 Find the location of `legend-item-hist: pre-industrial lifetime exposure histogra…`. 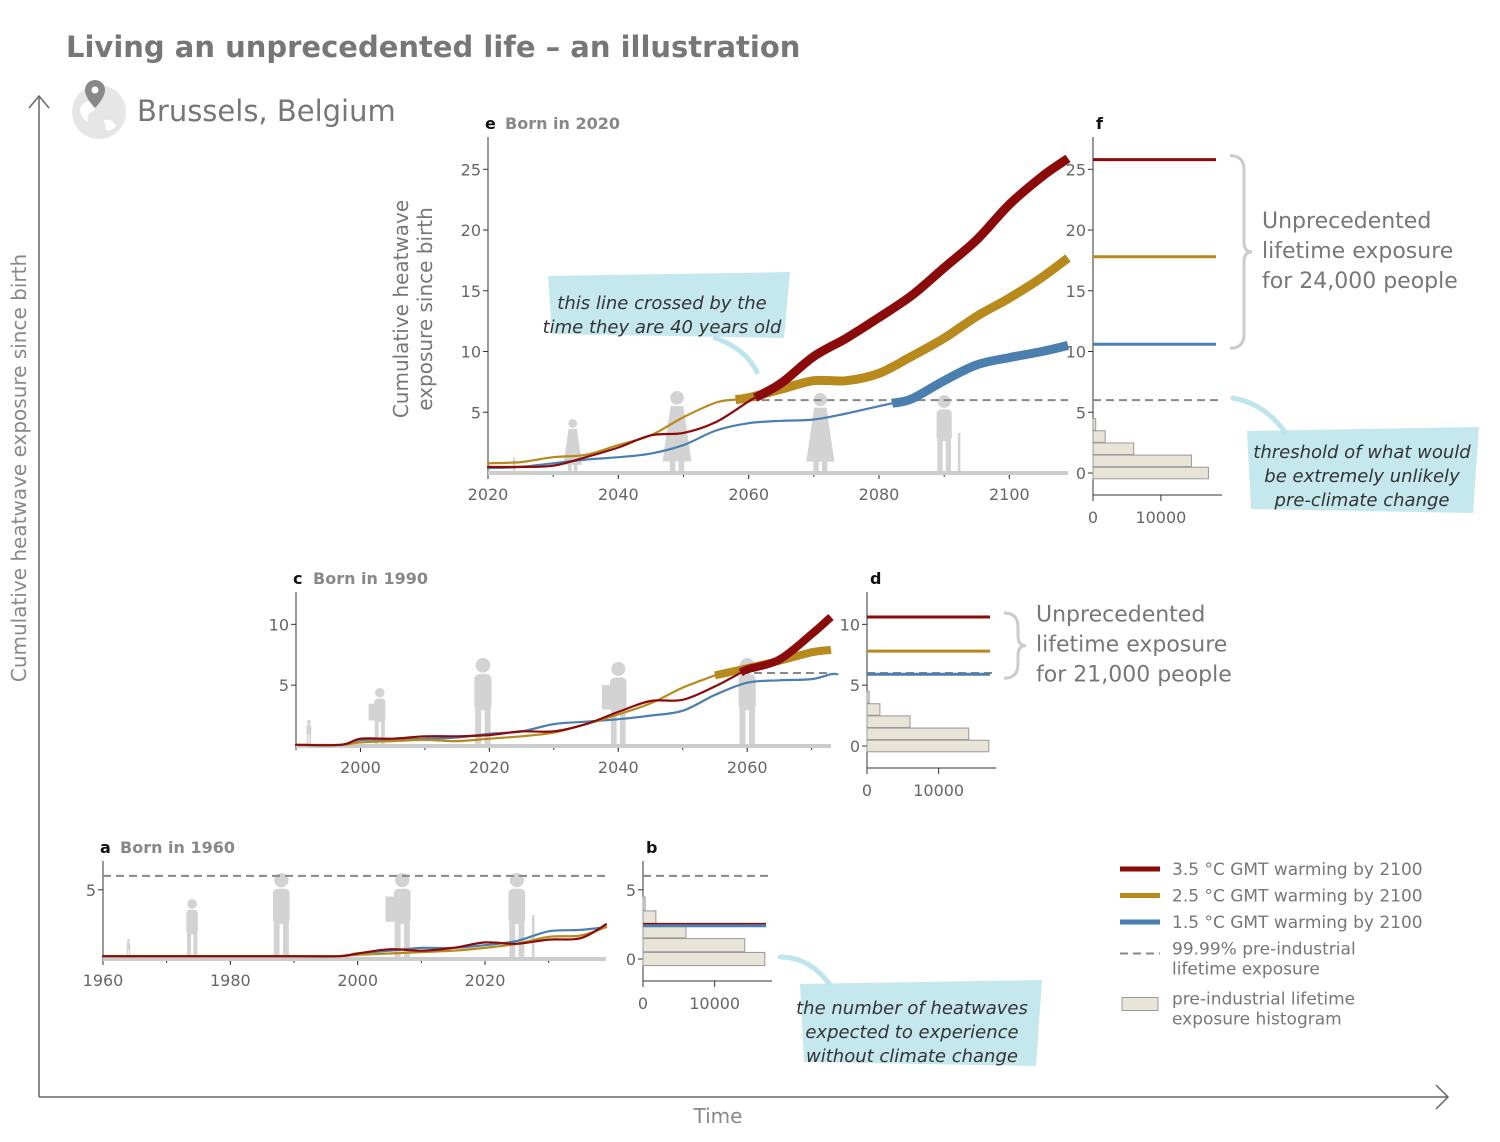

legend-item-hist: pre-industrial lifetime exposure histogra… is located at coordinates (1238, 1010).